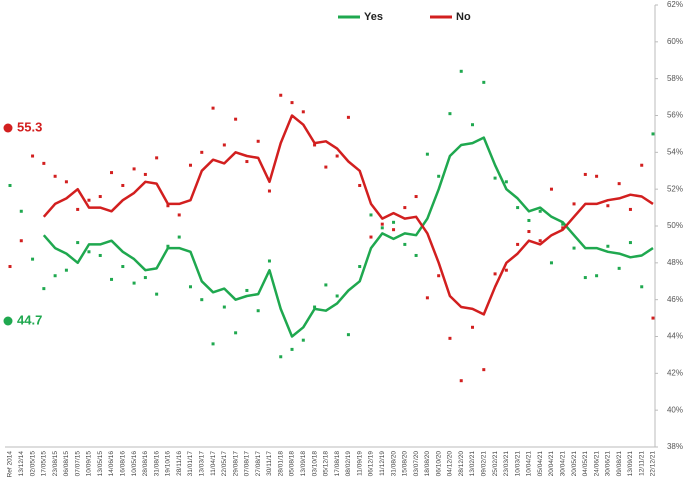 This screenshot has width=686, height=479. Describe the element at coordinates (190, 464) in the screenshot. I see `x-tick-label: 31/01/17` at that location.